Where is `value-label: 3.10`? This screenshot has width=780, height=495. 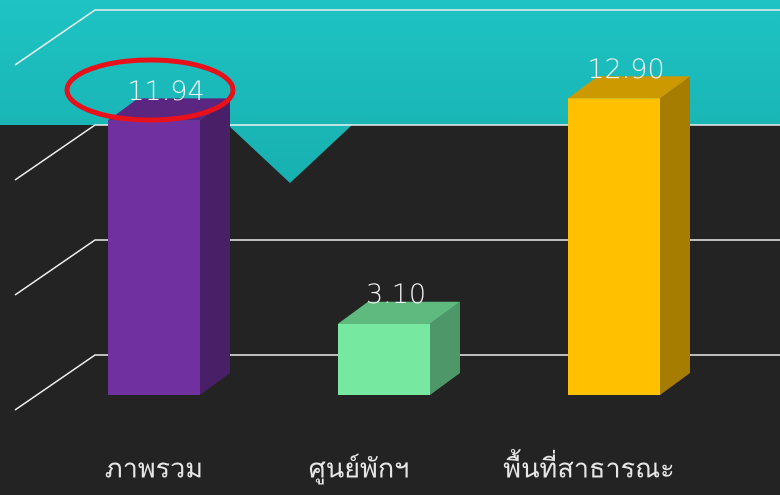 value-label: 3.10 is located at coordinates (396, 294).